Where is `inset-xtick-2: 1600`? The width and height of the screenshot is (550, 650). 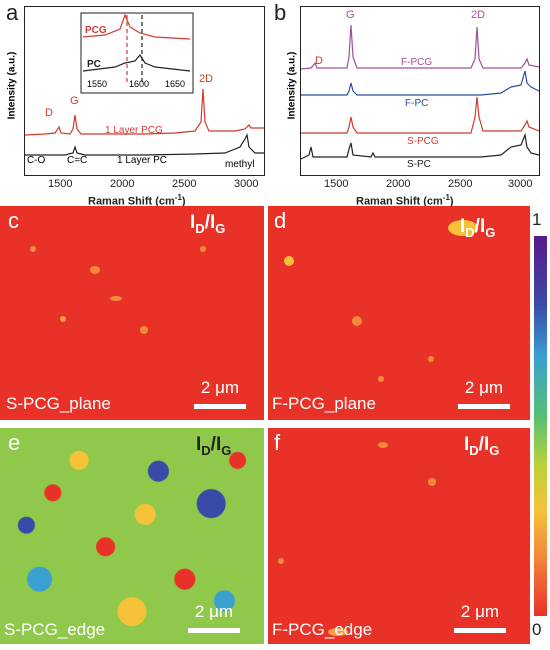 inset-xtick-2: 1600 is located at coordinates (139, 84).